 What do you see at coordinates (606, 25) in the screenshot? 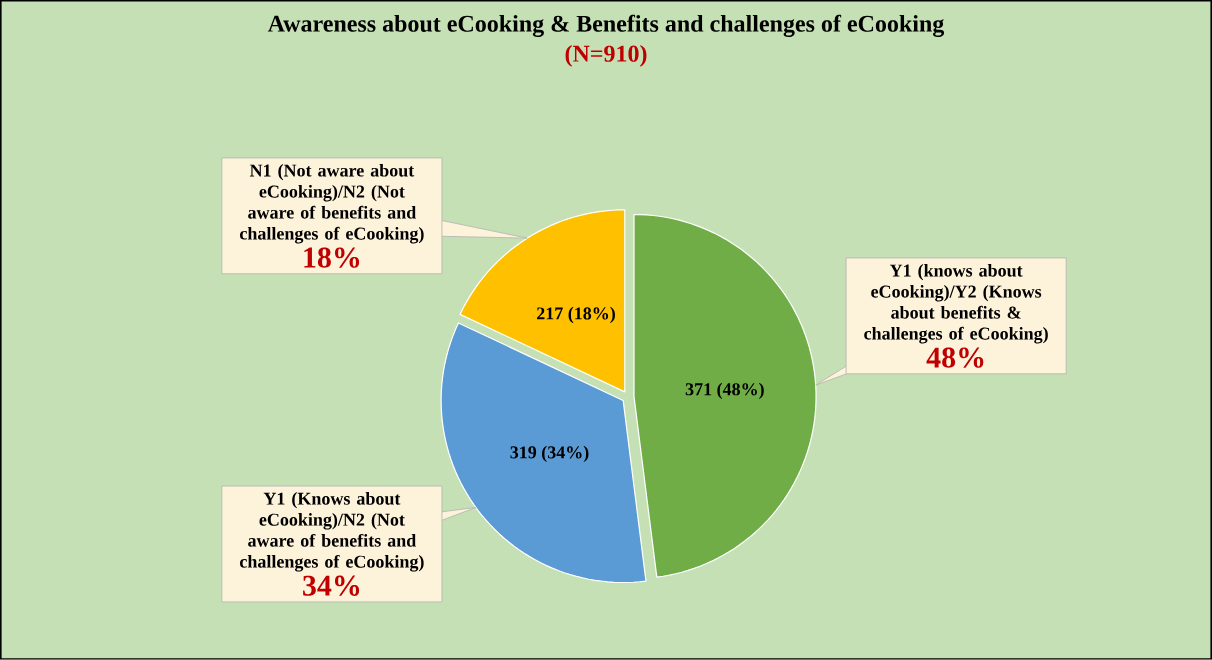
I see `chart-title: Awareness about eCooking & Benefits and challenges of eCooking` at bounding box center [606, 25].